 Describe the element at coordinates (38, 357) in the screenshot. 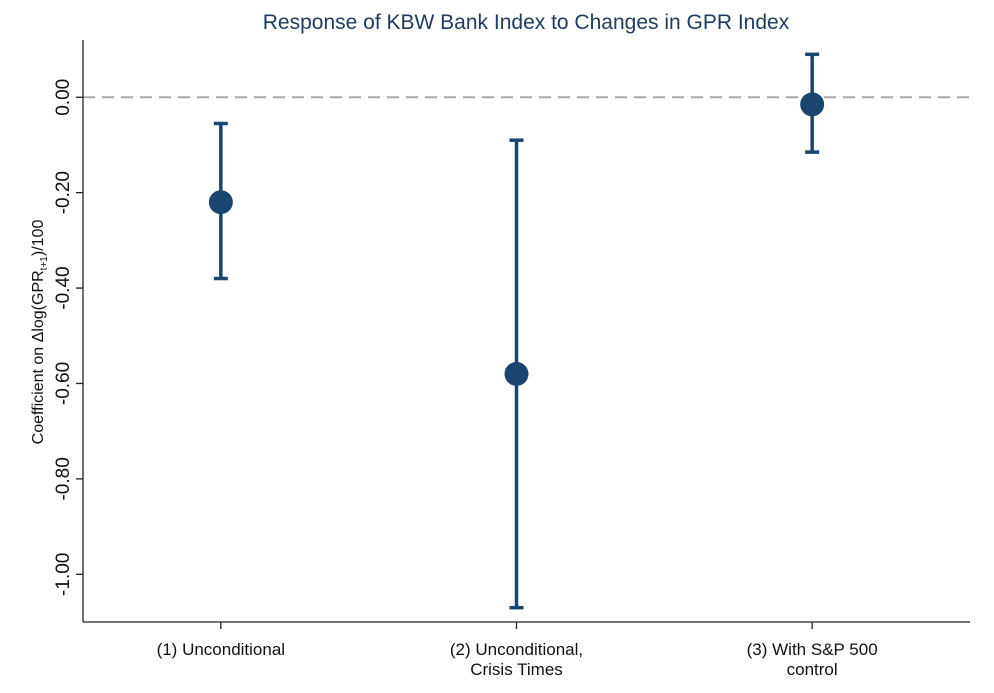

I see `y-axis-title-prefix: Coefficient on Δlog(GPR` at that location.